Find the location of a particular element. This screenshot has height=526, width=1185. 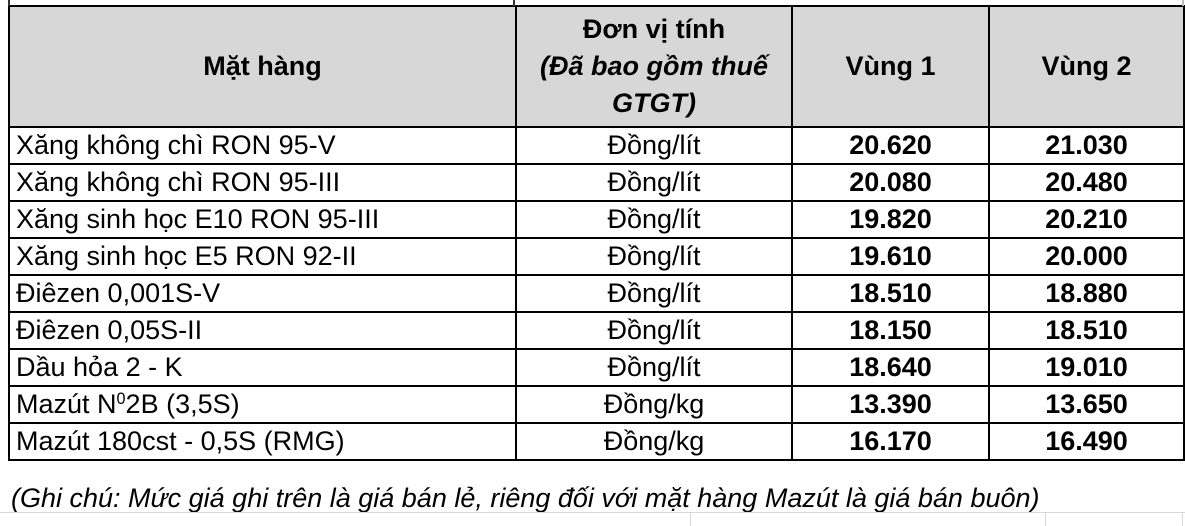

region2-price-cell: 18.510 is located at coordinates (1086, 330).